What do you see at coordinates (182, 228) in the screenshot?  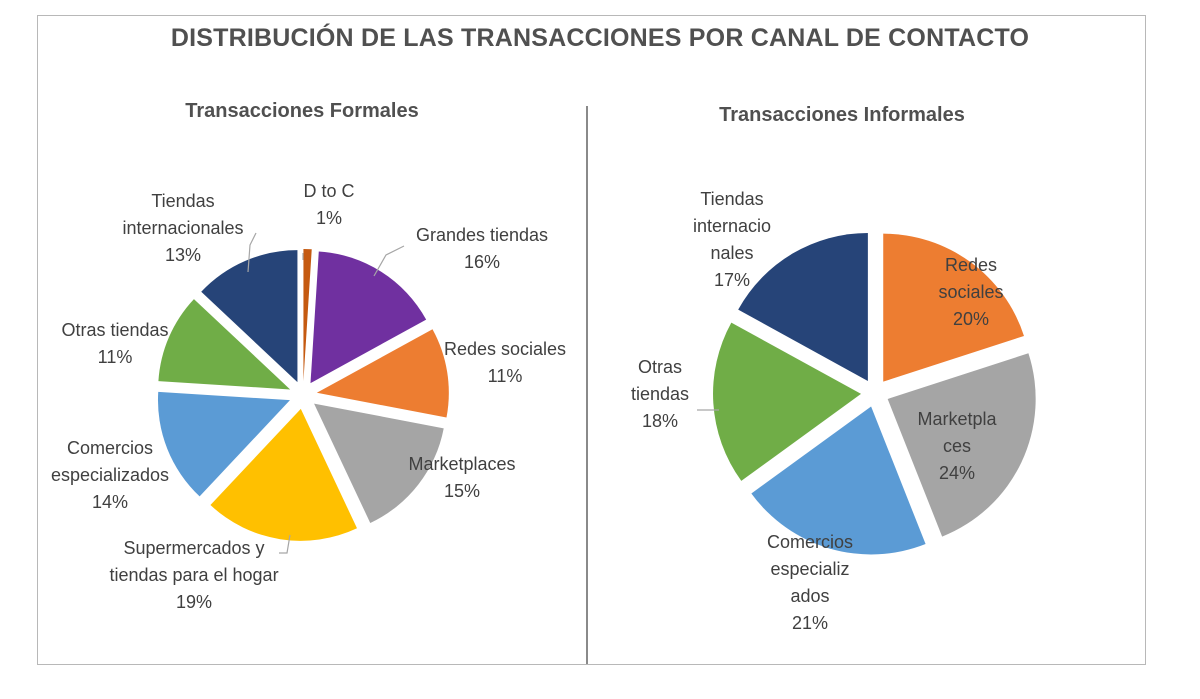 I see `formal-data-label-tiendas-internacionales: Tiendas internacionales 13%` at bounding box center [182, 228].